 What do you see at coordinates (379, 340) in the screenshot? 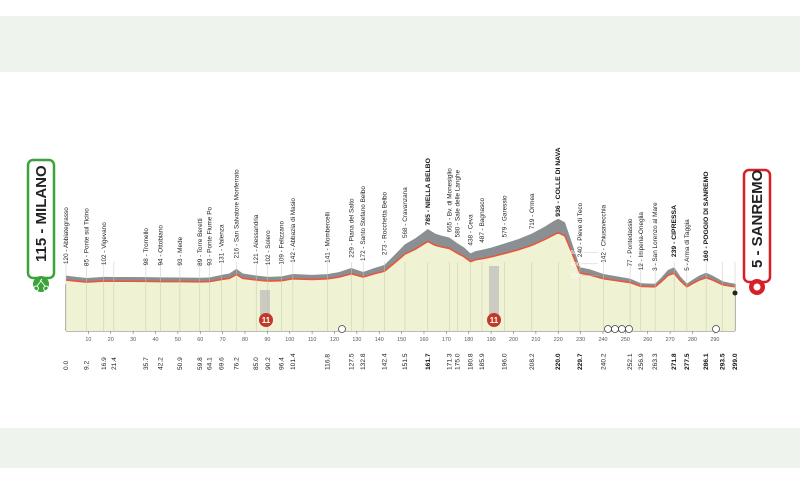
I see `km-tick-label: 140` at bounding box center [379, 340].